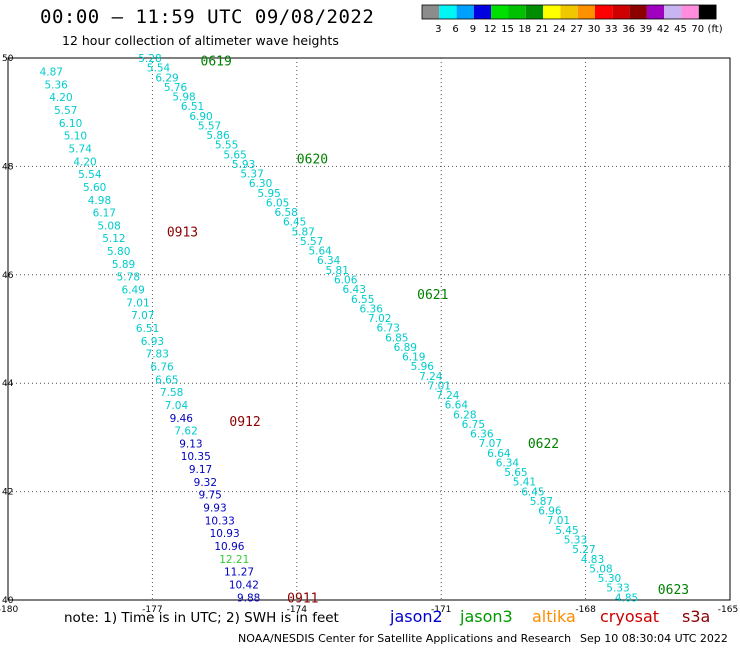  Describe the element at coordinates (728, 610) in the screenshot. I see `lon-tick-label: -165` at that location.